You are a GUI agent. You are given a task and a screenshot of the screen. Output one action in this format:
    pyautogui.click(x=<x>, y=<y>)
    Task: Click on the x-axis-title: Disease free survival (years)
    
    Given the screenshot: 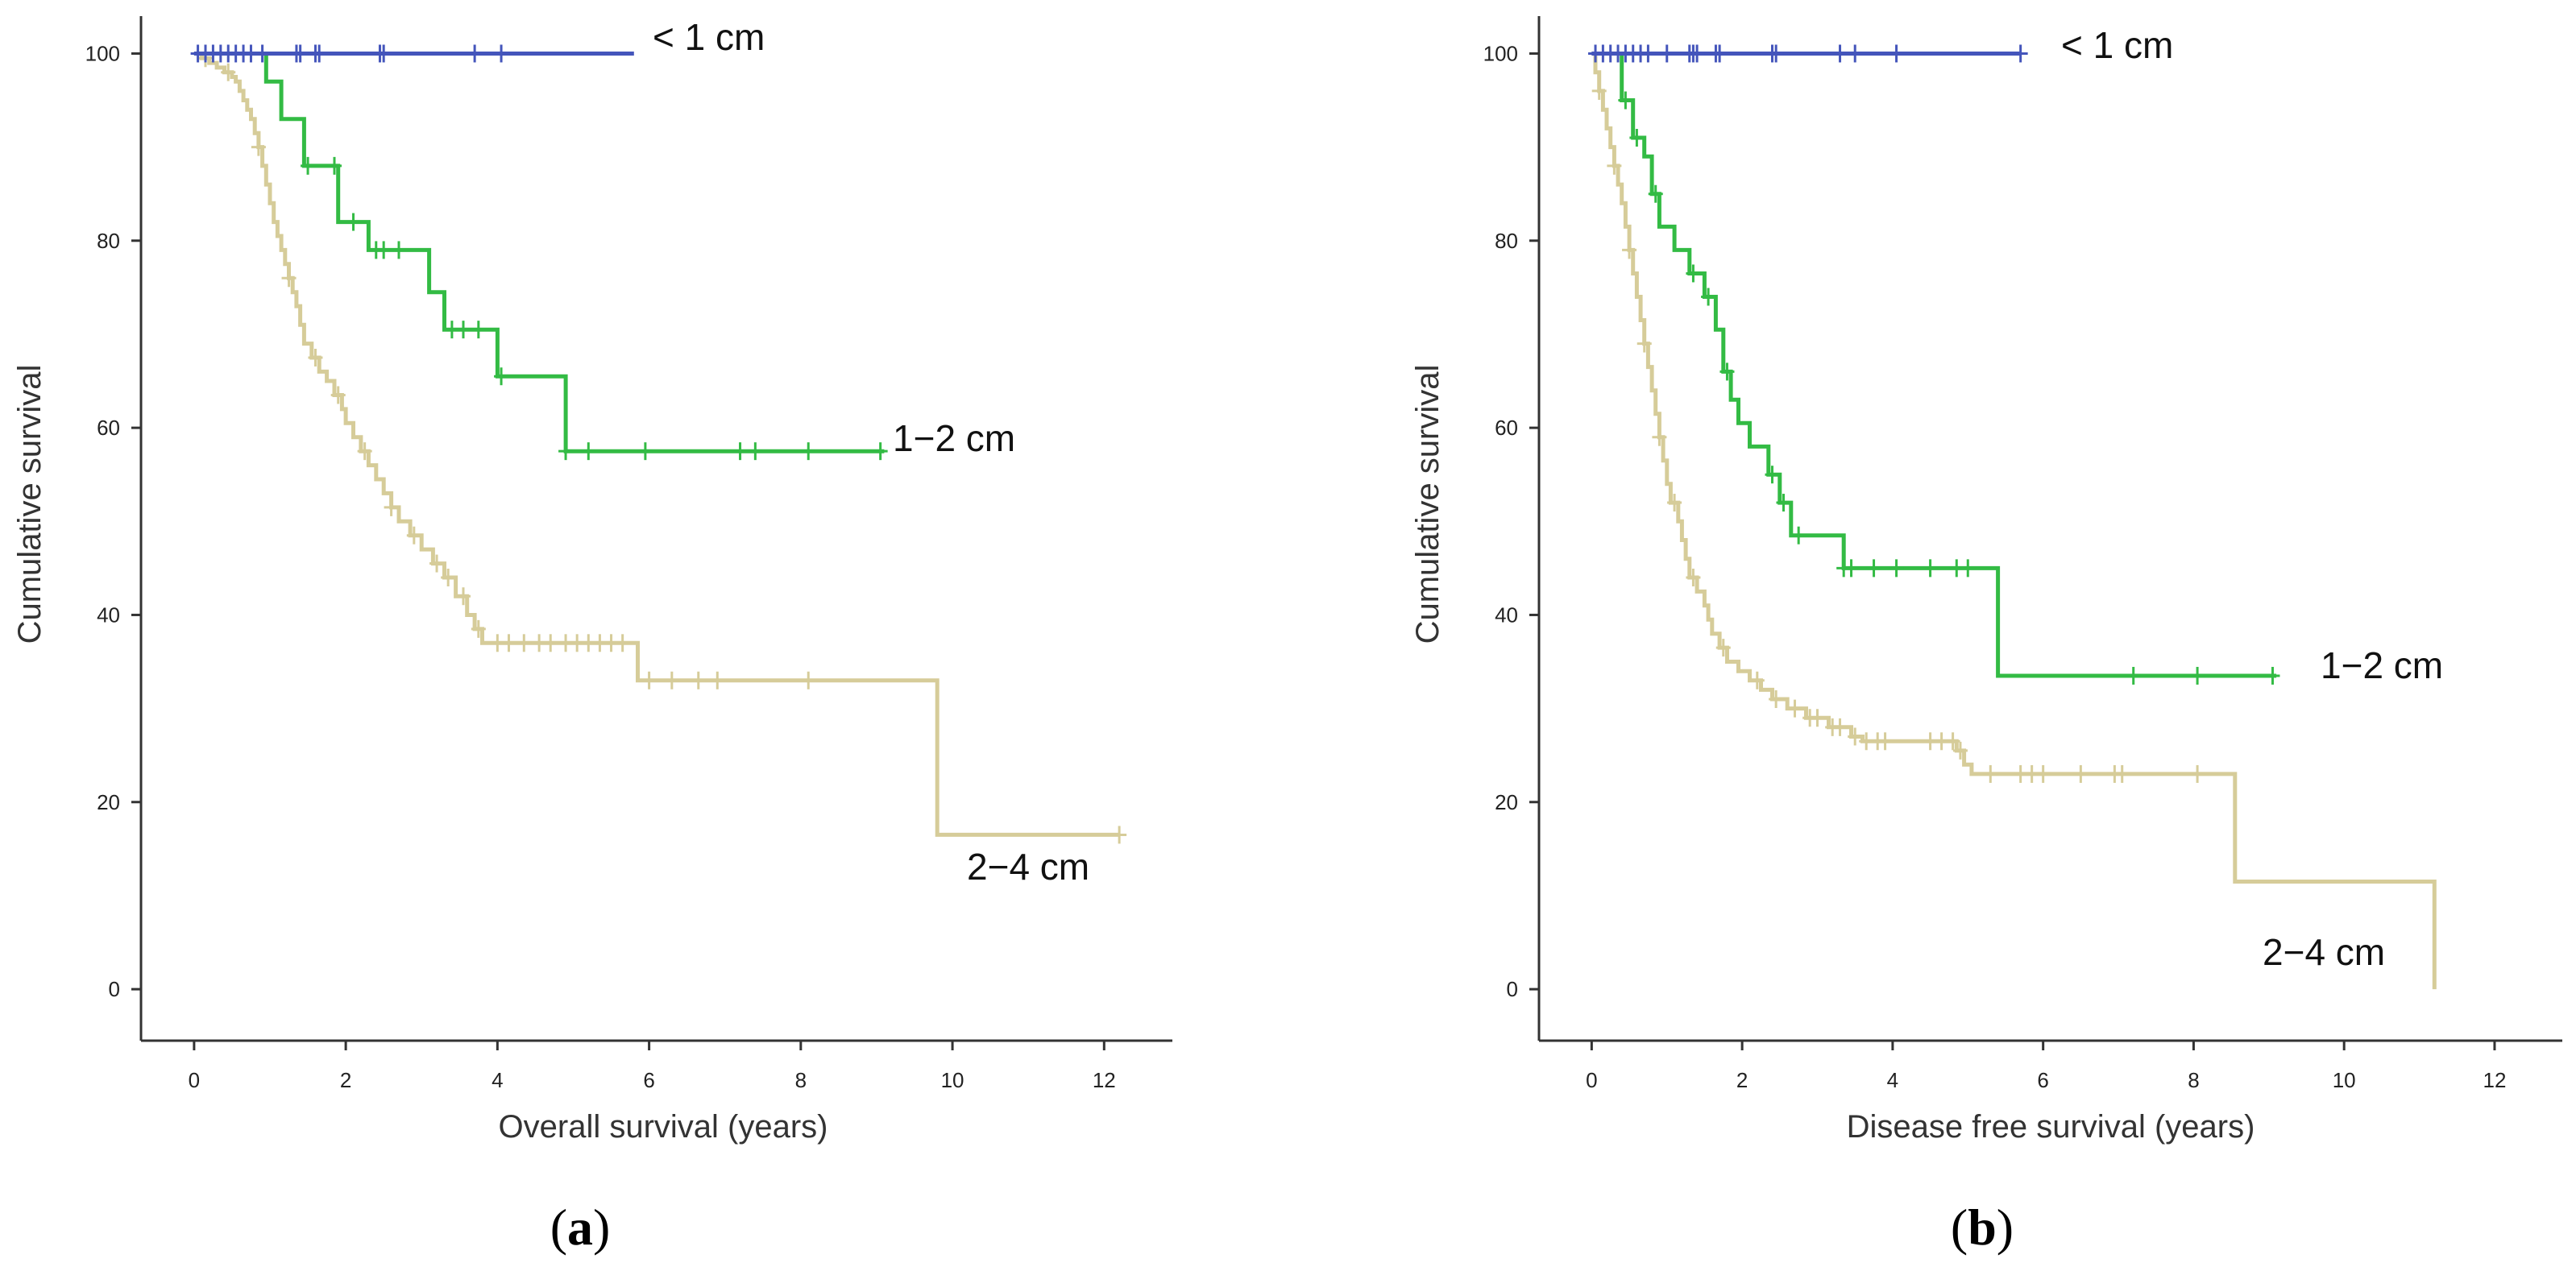 What is the action you would take?
    pyautogui.click(x=2051, y=1127)
    